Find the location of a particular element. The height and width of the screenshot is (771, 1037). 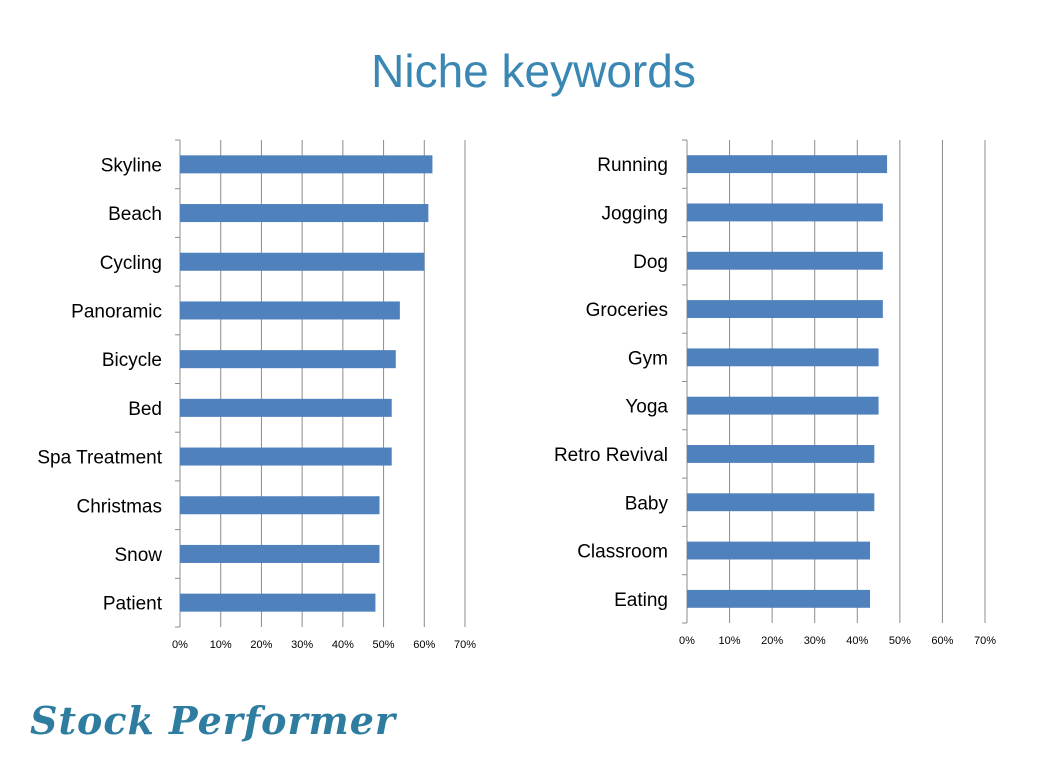

category-label: Bed is located at coordinates (145, 409).